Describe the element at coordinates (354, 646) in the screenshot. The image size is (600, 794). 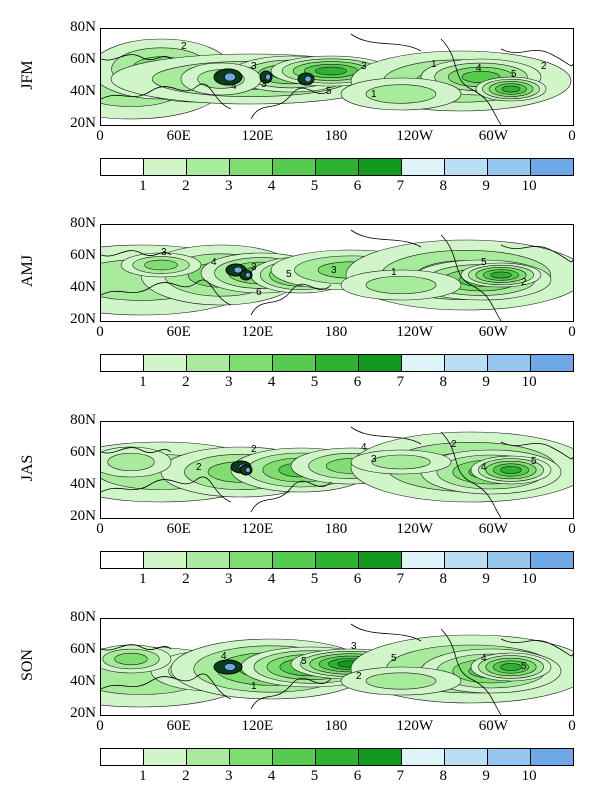
I see `contour-label: 3` at that location.